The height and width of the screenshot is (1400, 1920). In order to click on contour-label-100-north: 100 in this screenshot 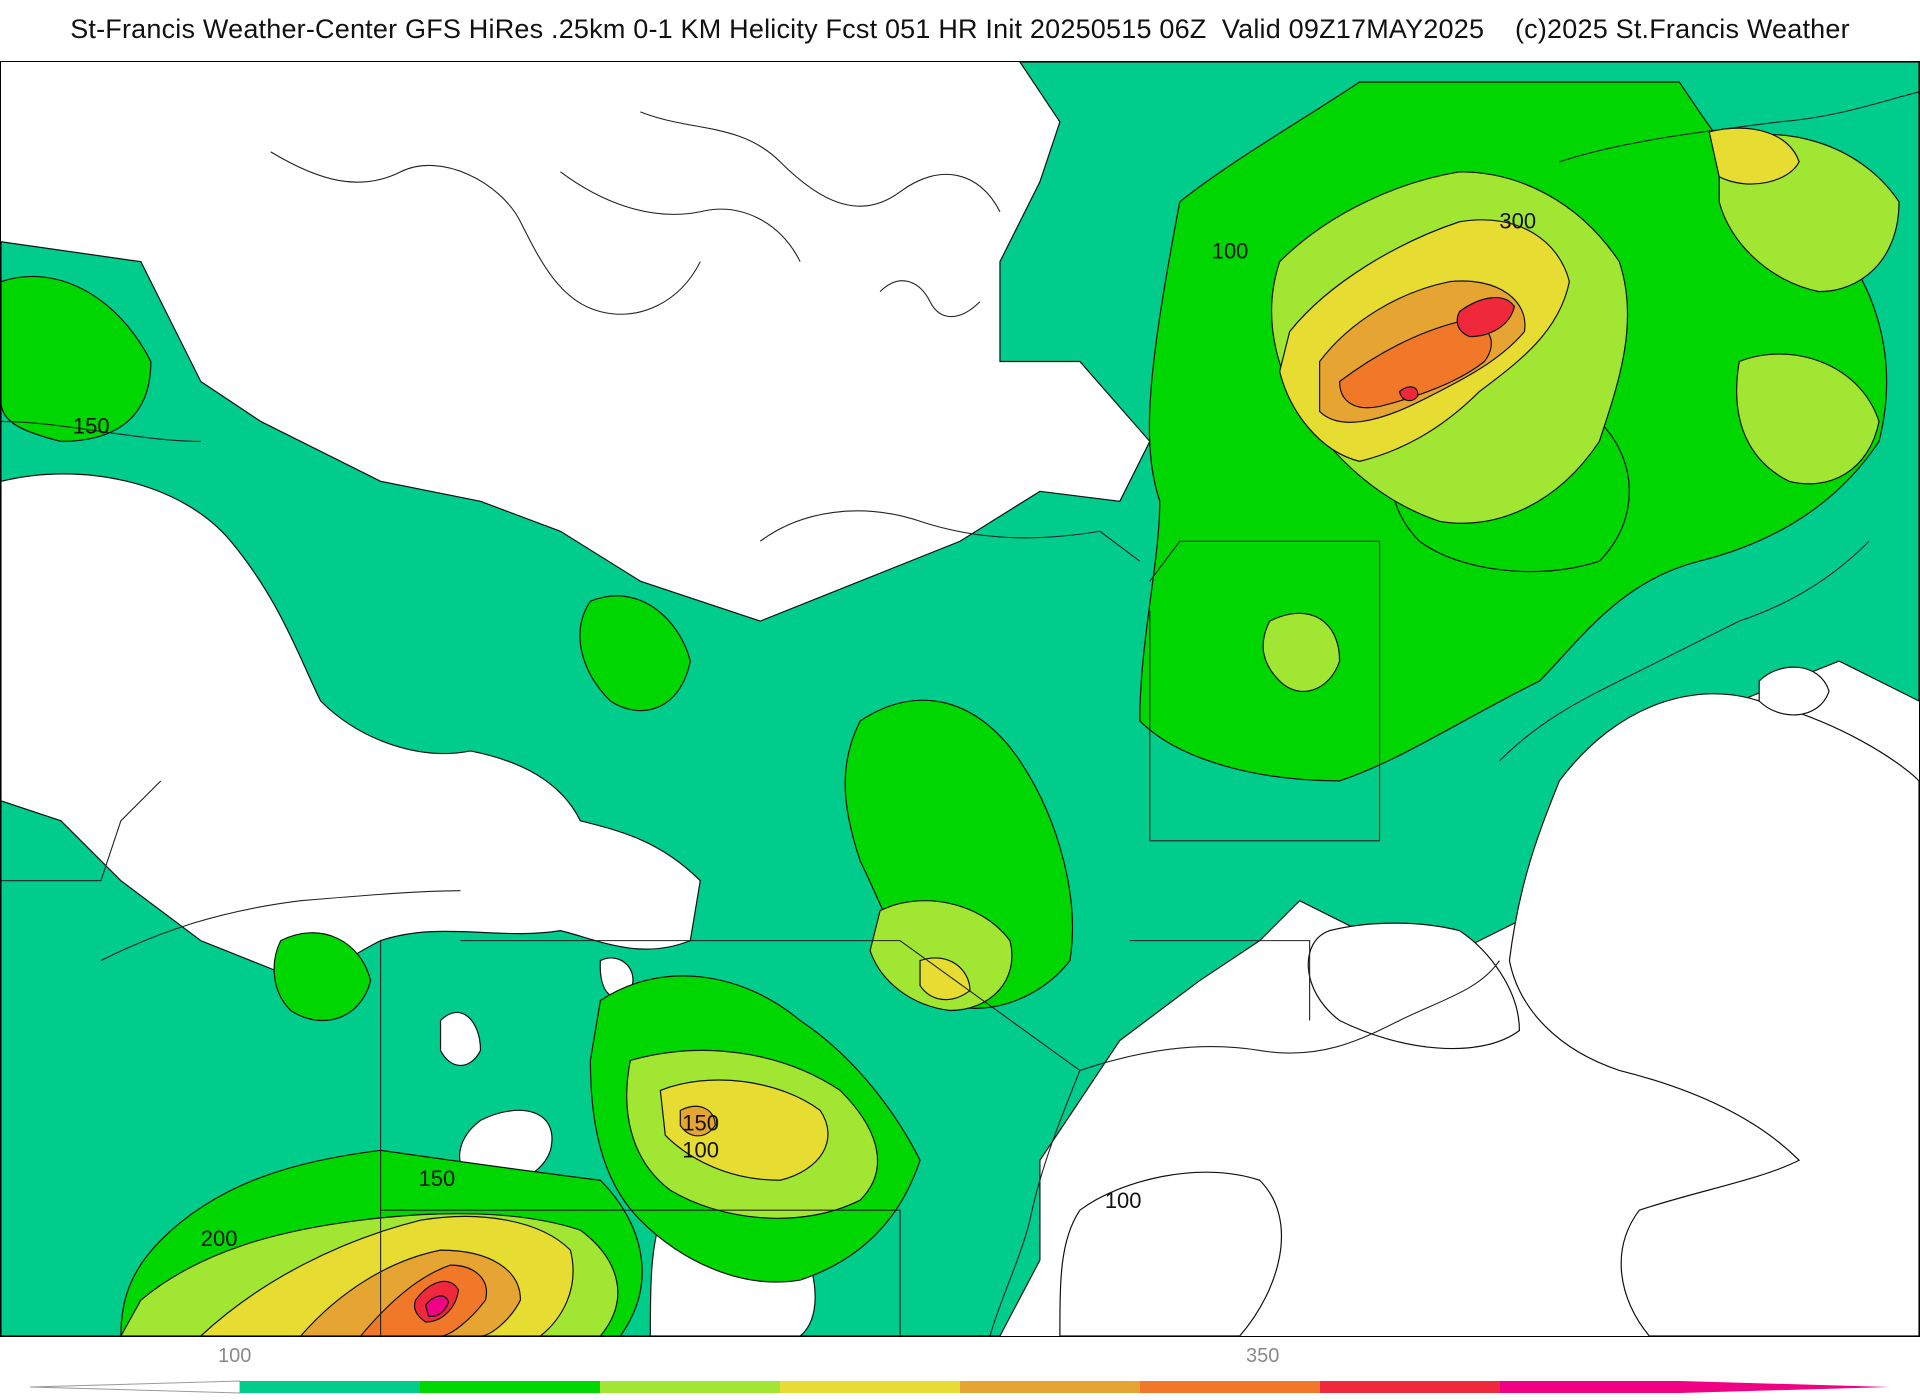, I will do `click(1230, 251)`.